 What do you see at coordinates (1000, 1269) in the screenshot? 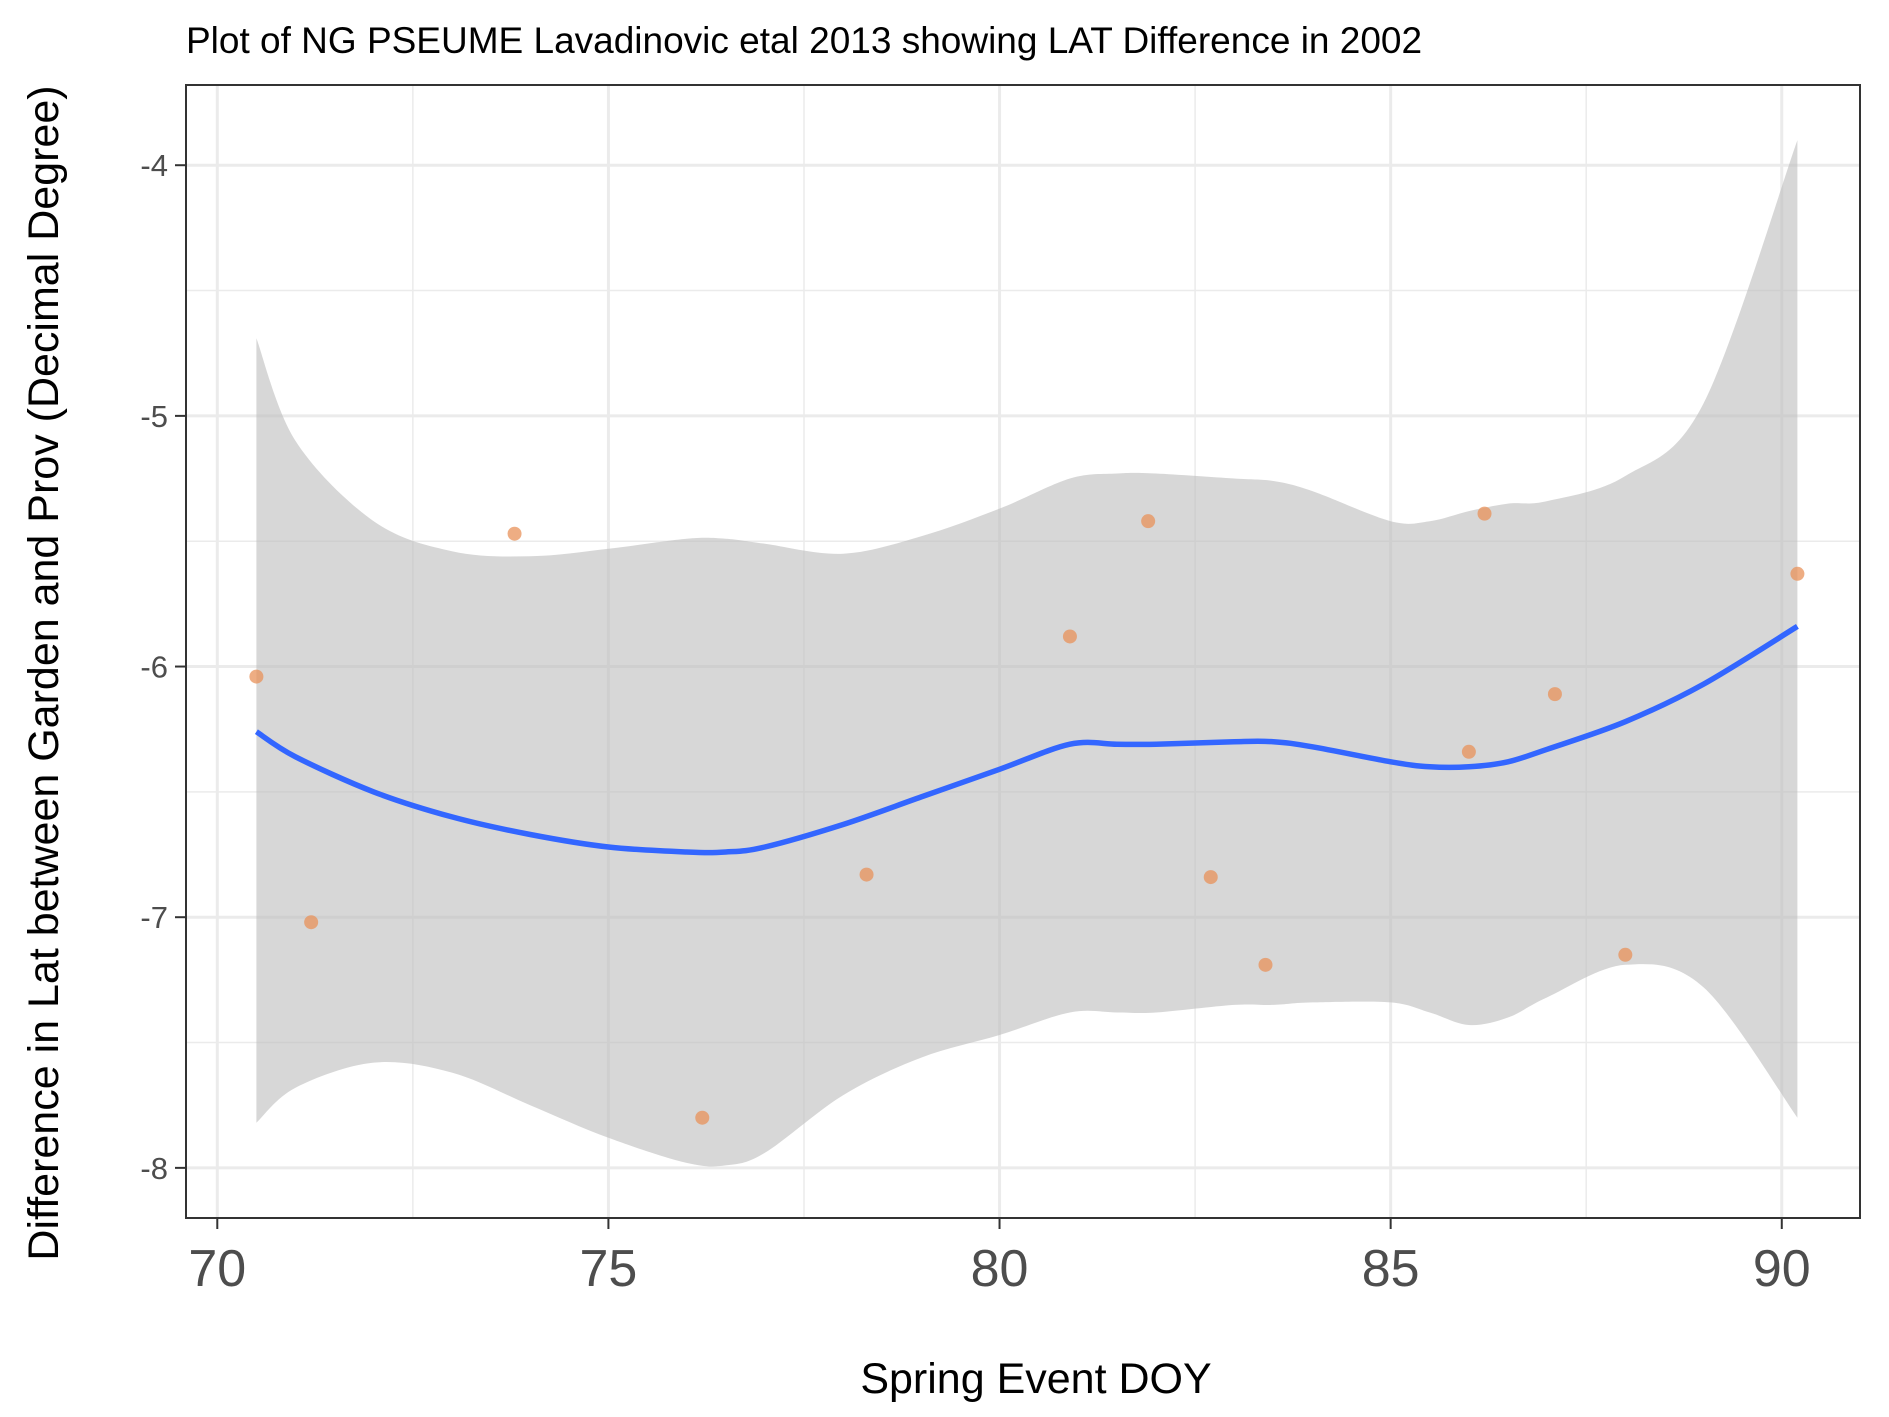
I see `x-tick-label: 80` at bounding box center [1000, 1269].